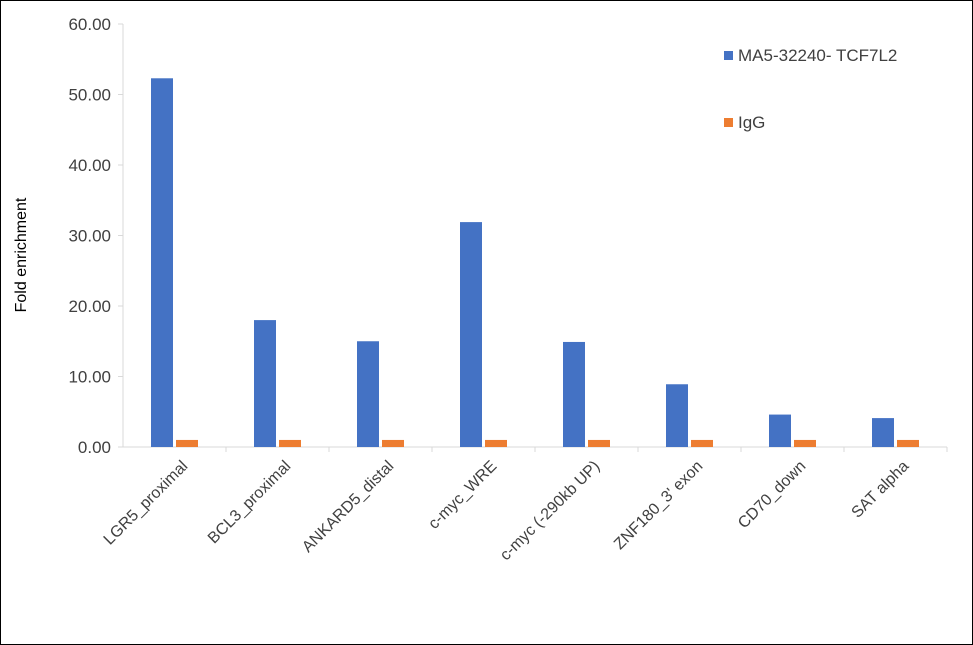 This screenshot has width=973, height=645. I want to click on x-category-label: ANKARD5_distal, so click(348, 507).